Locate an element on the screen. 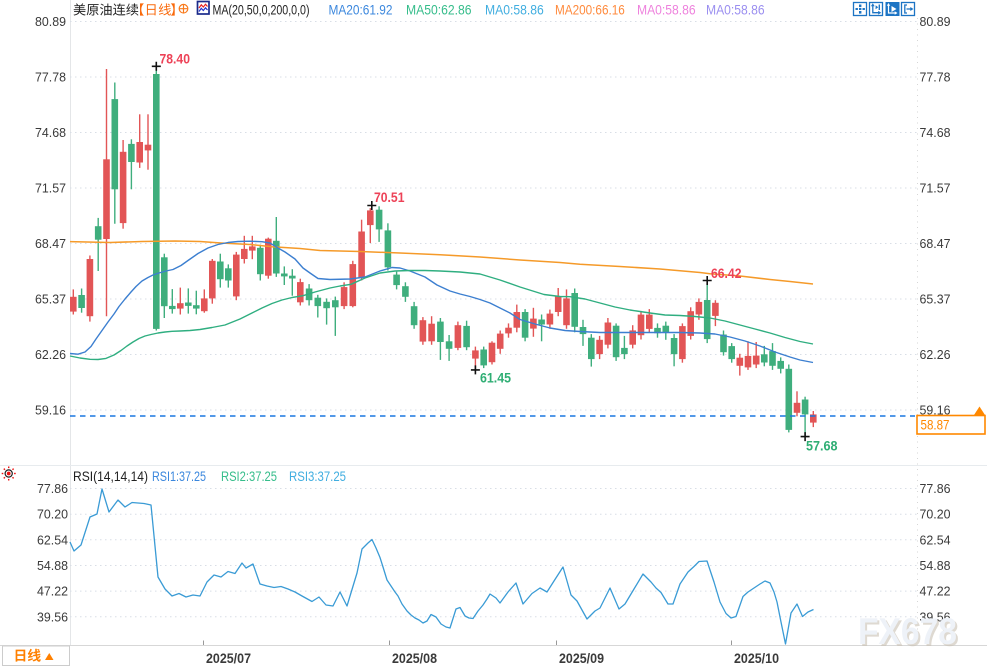 The width and height of the screenshot is (987, 671). svg-text: MA200:66.16 is located at coordinates (590, 10).